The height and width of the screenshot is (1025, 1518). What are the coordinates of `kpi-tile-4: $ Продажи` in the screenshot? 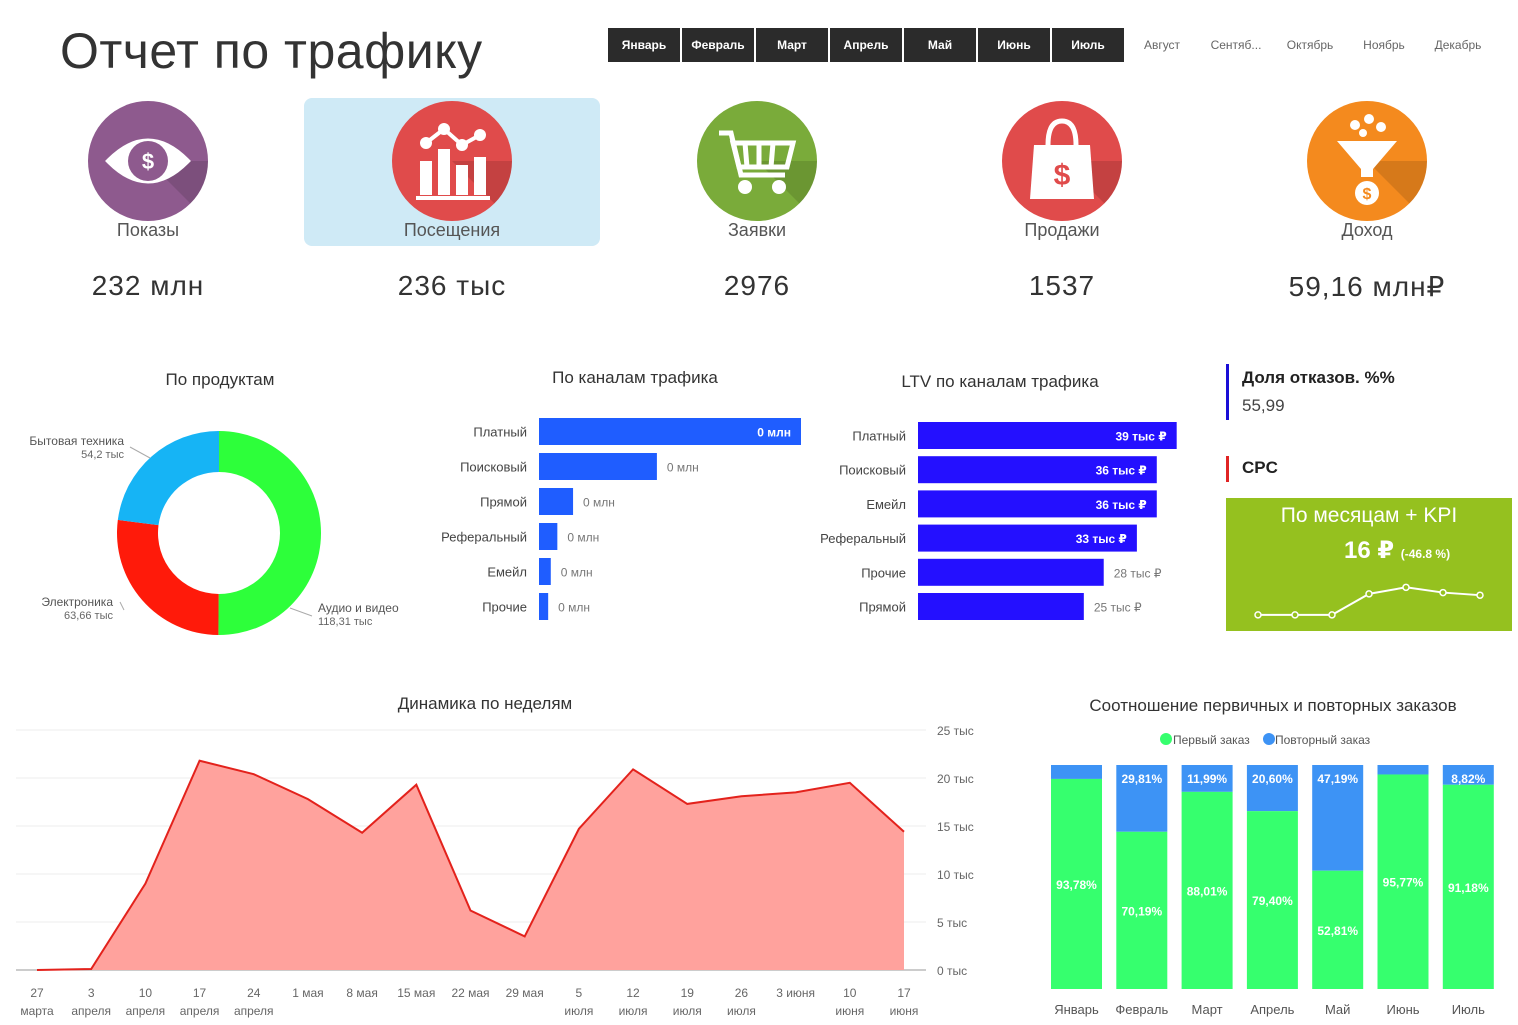 It's located at (1062, 172).